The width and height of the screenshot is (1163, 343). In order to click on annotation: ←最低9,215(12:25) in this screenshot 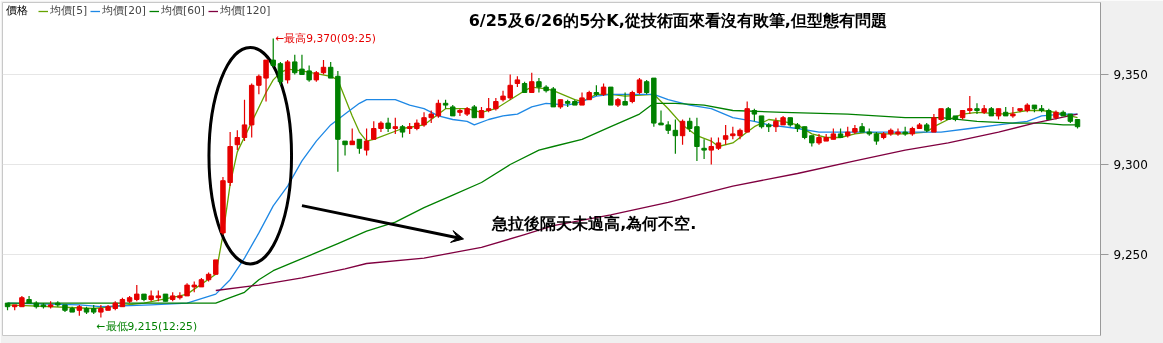, I will do `click(147, 326)`.